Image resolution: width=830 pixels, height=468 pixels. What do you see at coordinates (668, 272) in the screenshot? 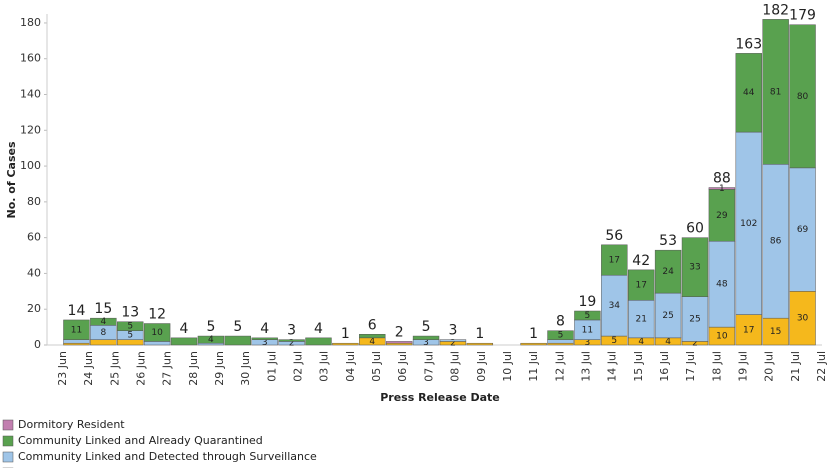
I see `segment-label: 24` at bounding box center [668, 272].